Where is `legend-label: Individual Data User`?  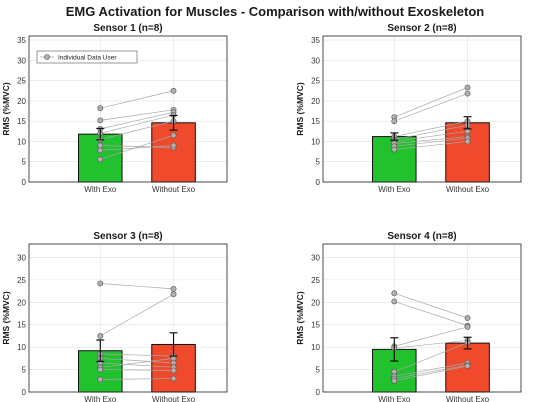
legend-label: Individual Data User is located at coordinates (87, 58).